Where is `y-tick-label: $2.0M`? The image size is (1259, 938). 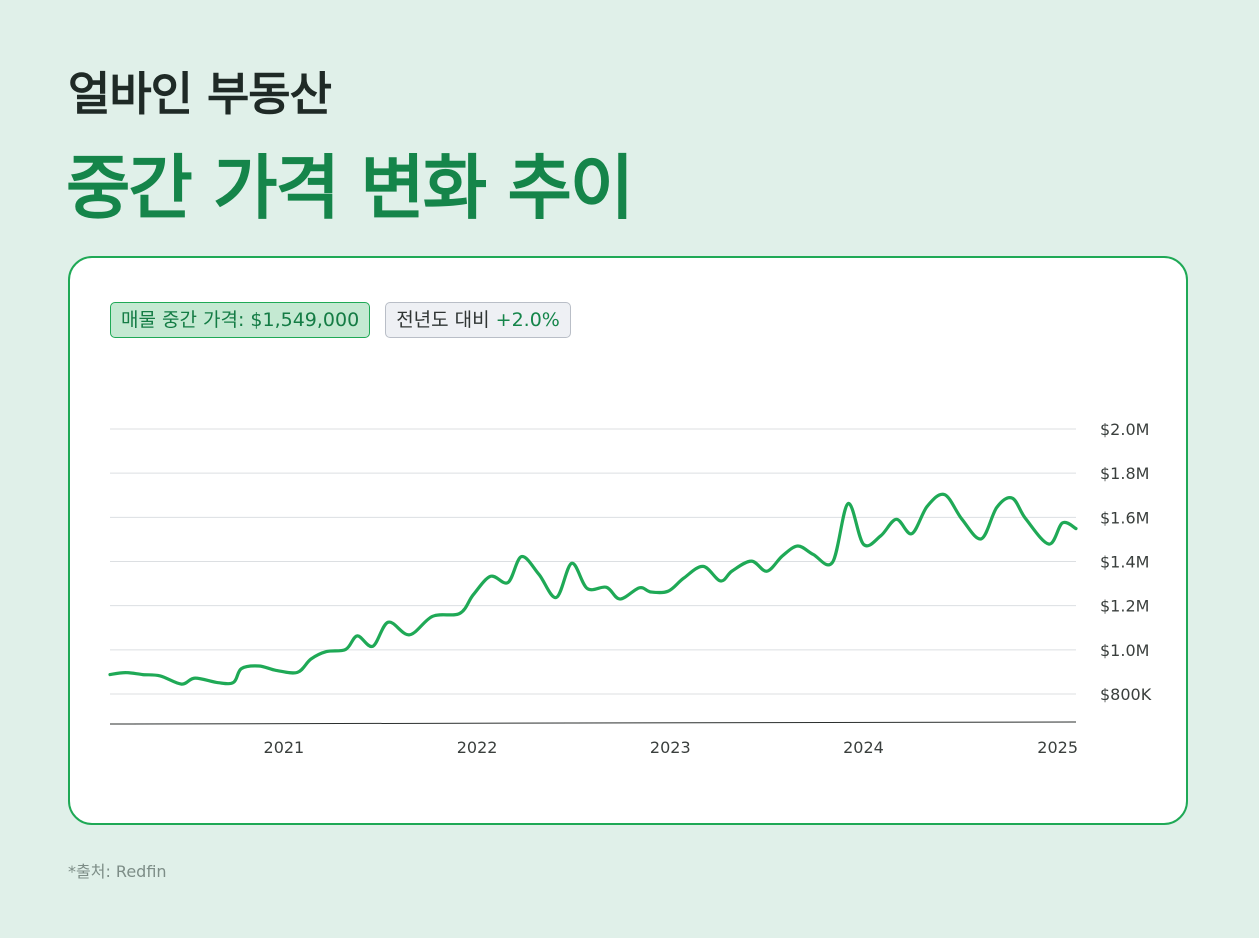 y-tick-label: $2.0M is located at coordinates (1124, 429).